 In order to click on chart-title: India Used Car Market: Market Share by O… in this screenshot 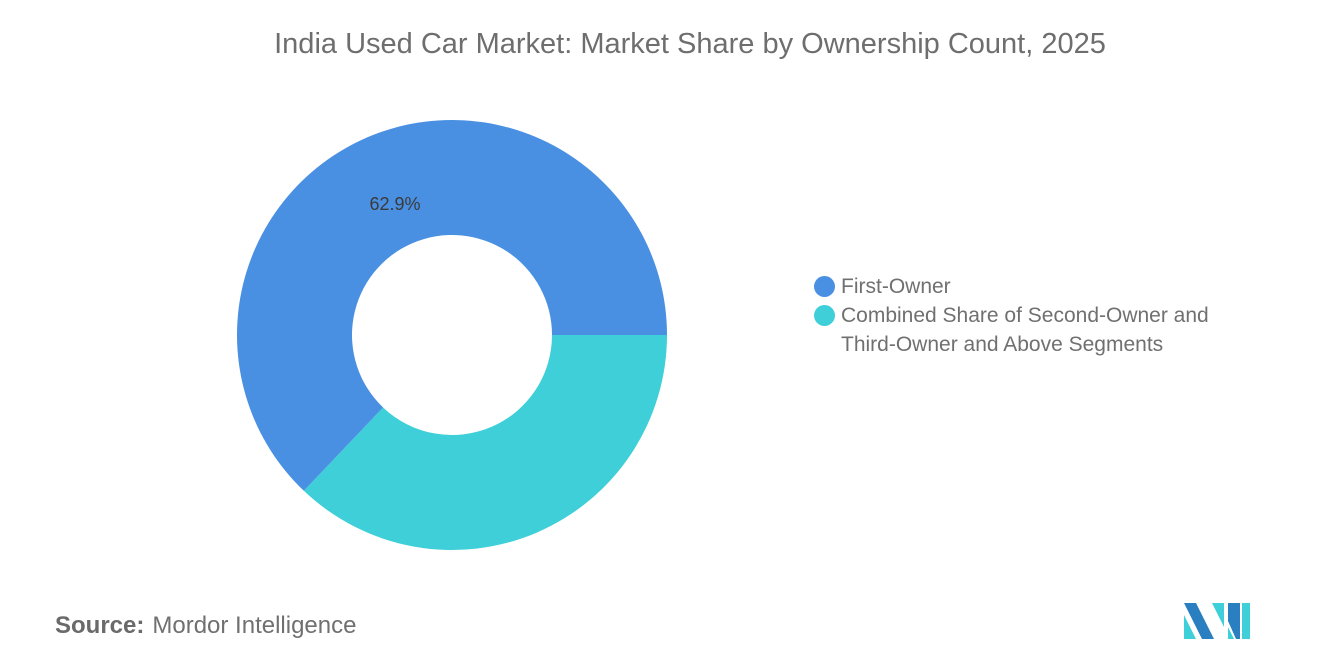, I will do `click(690, 44)`.